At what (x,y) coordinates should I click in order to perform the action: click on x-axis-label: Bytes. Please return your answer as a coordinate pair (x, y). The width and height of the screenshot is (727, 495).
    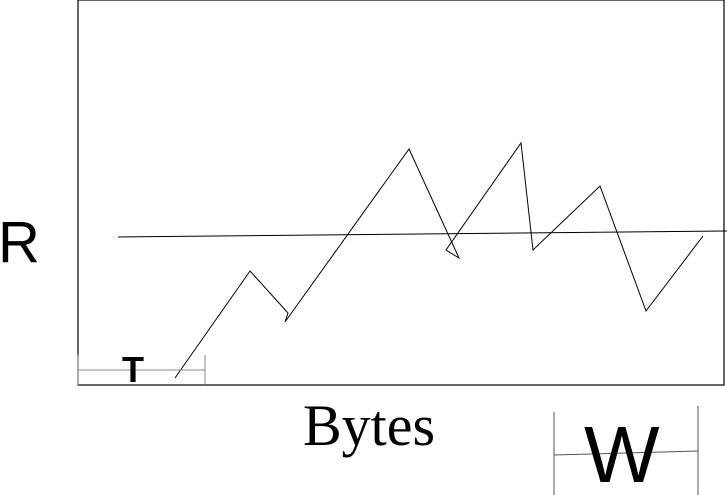
    Looking at the image, I should click on (369, 425).